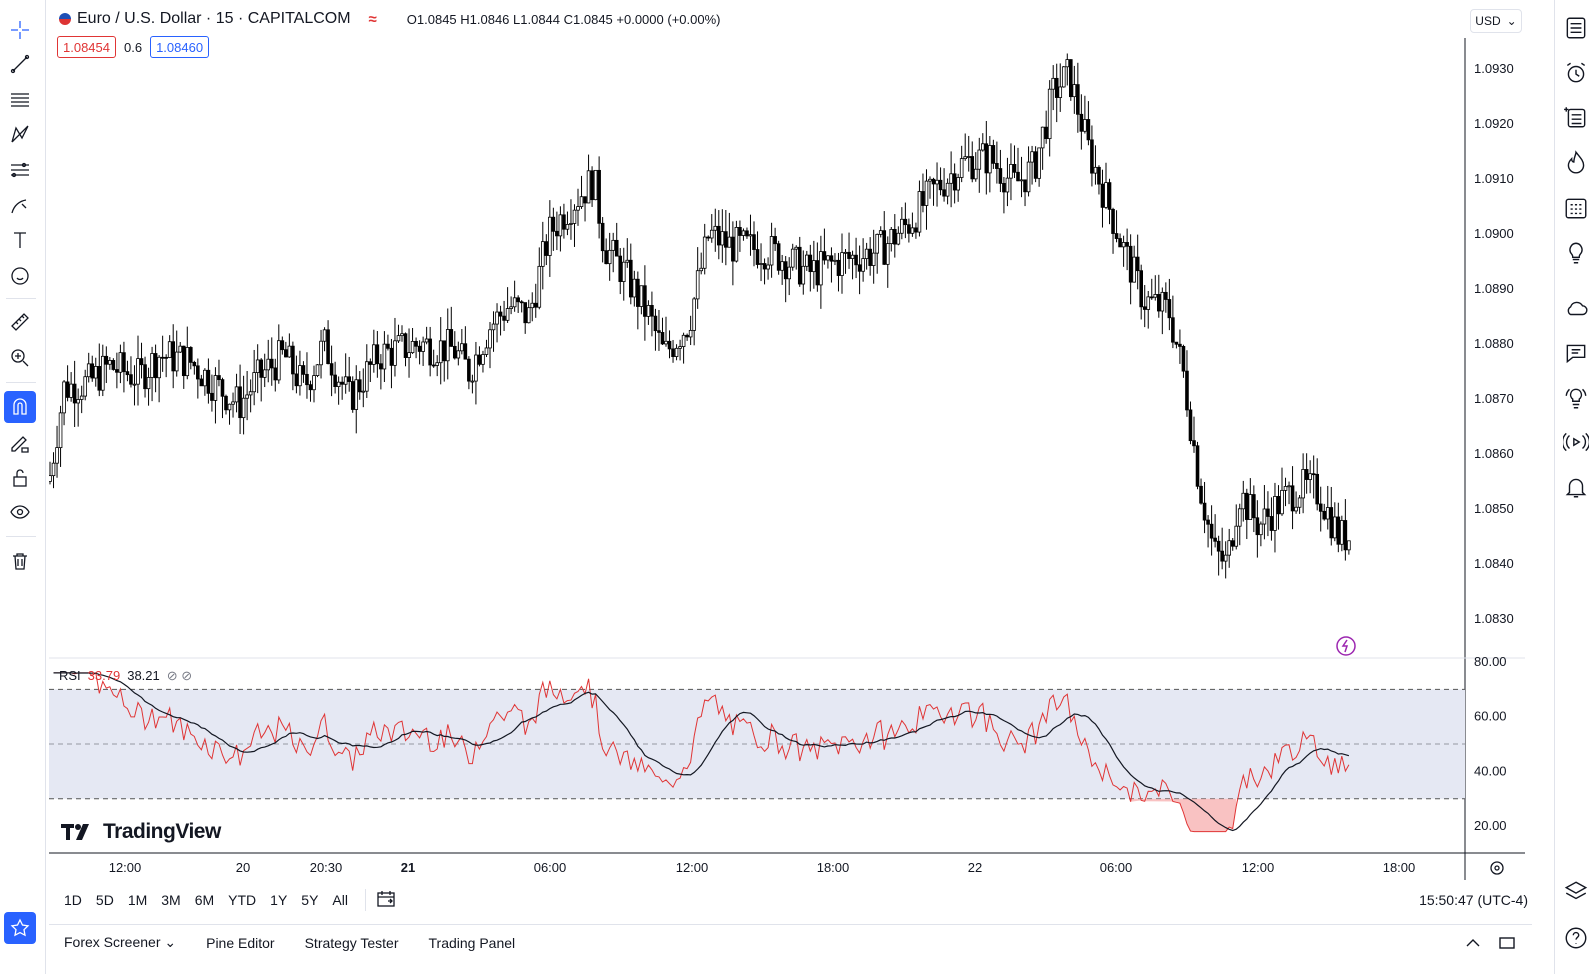 This screenshot has height=974, width=1596. Describe the element at coordinates (20, 240) in the screenshot. I see `text-icon` at that location.